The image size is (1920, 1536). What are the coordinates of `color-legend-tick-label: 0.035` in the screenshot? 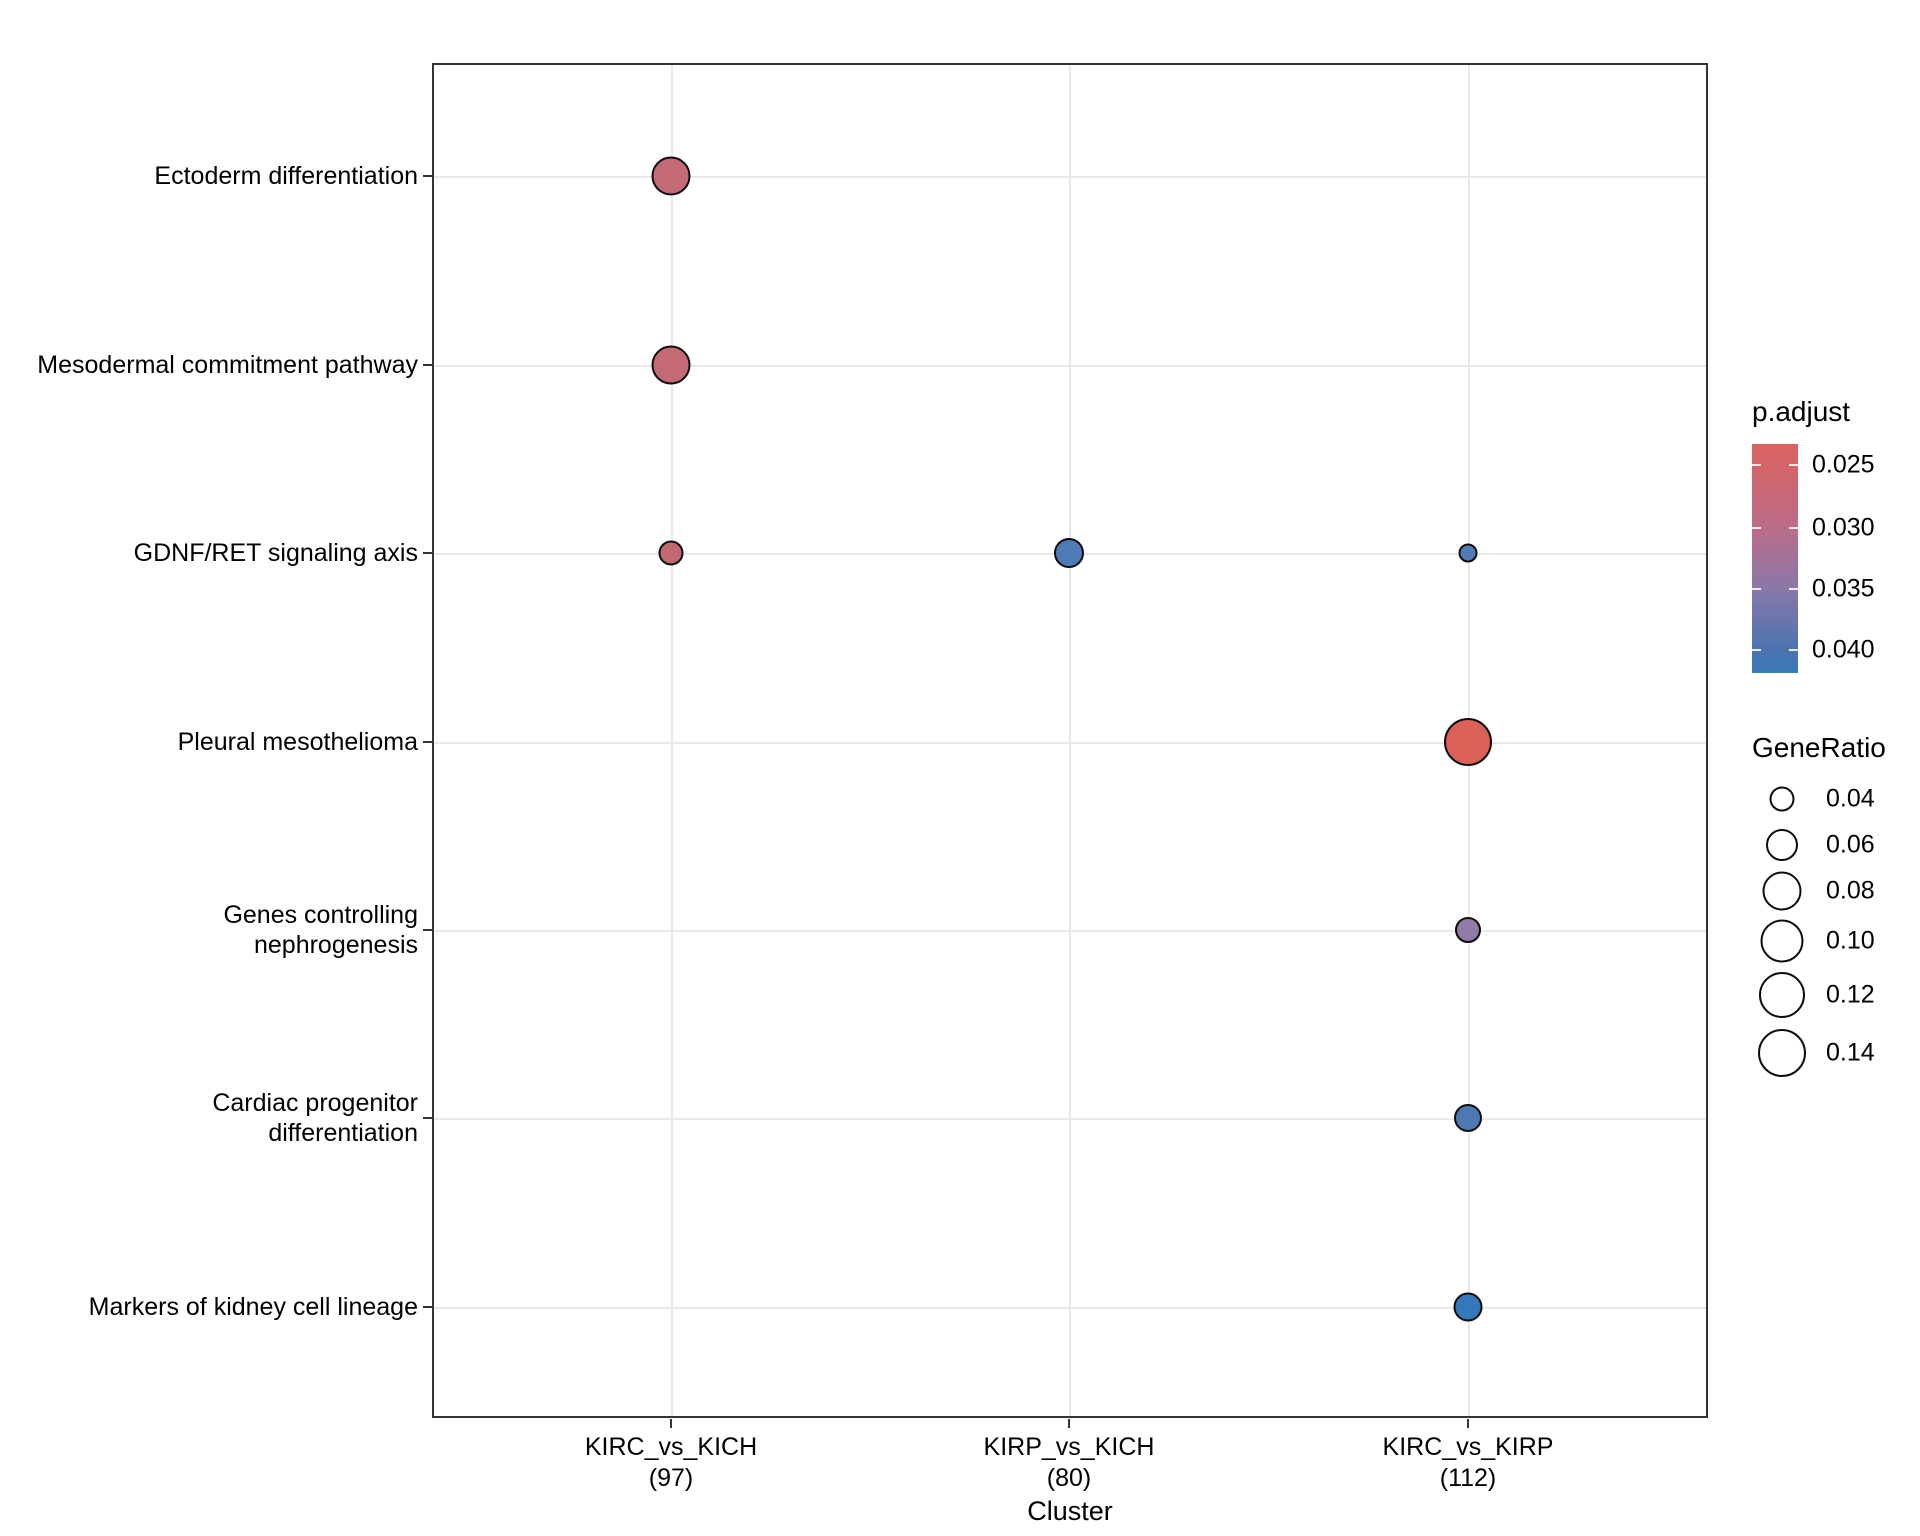 It's located at (1843, 588).